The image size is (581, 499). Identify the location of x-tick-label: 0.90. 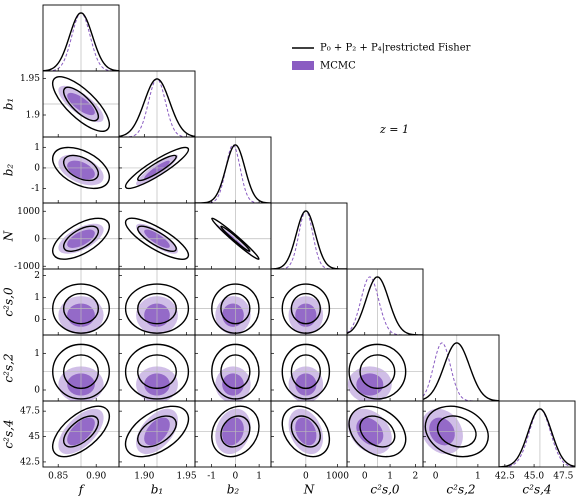
(96, 477).